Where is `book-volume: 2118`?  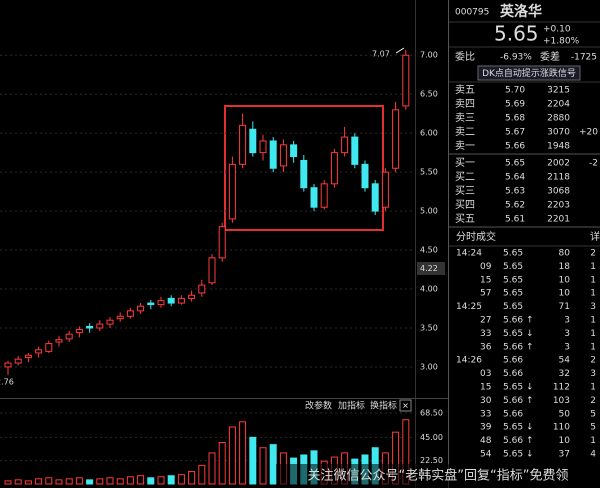 book-volume: 2118 is located at coordinates (558, 178).